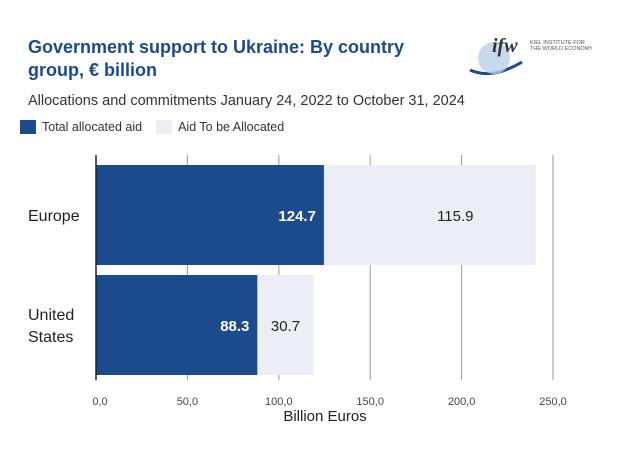  What do you see at coordinates (527, 59) in the screenshot?
I see `ifw-logo: ifw KIEL INSTITUTE FOR THE WORLD ECONOMY` at bounding box center [527, 59].